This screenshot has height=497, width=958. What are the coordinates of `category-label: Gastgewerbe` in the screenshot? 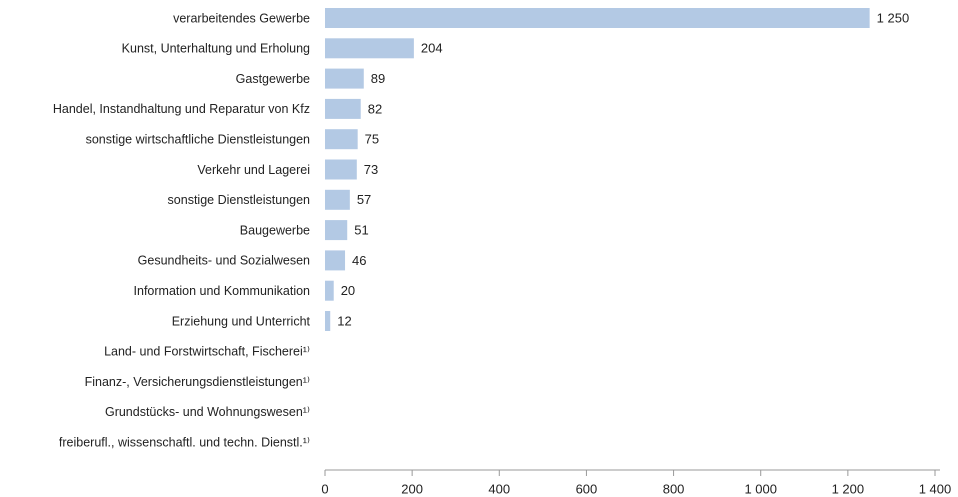 It's located at (273, 79).